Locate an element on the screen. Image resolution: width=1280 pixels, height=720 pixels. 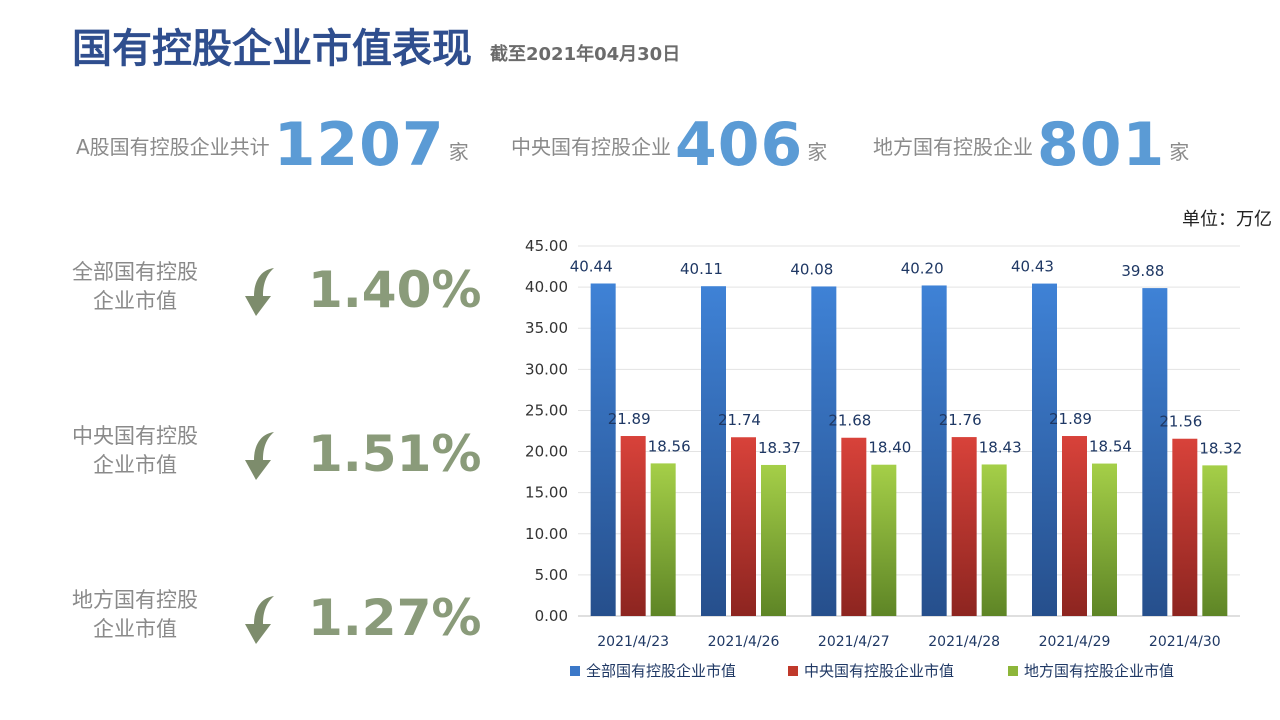
change-central-label-line2: 企业市值 is located at coordinates (135, 465).